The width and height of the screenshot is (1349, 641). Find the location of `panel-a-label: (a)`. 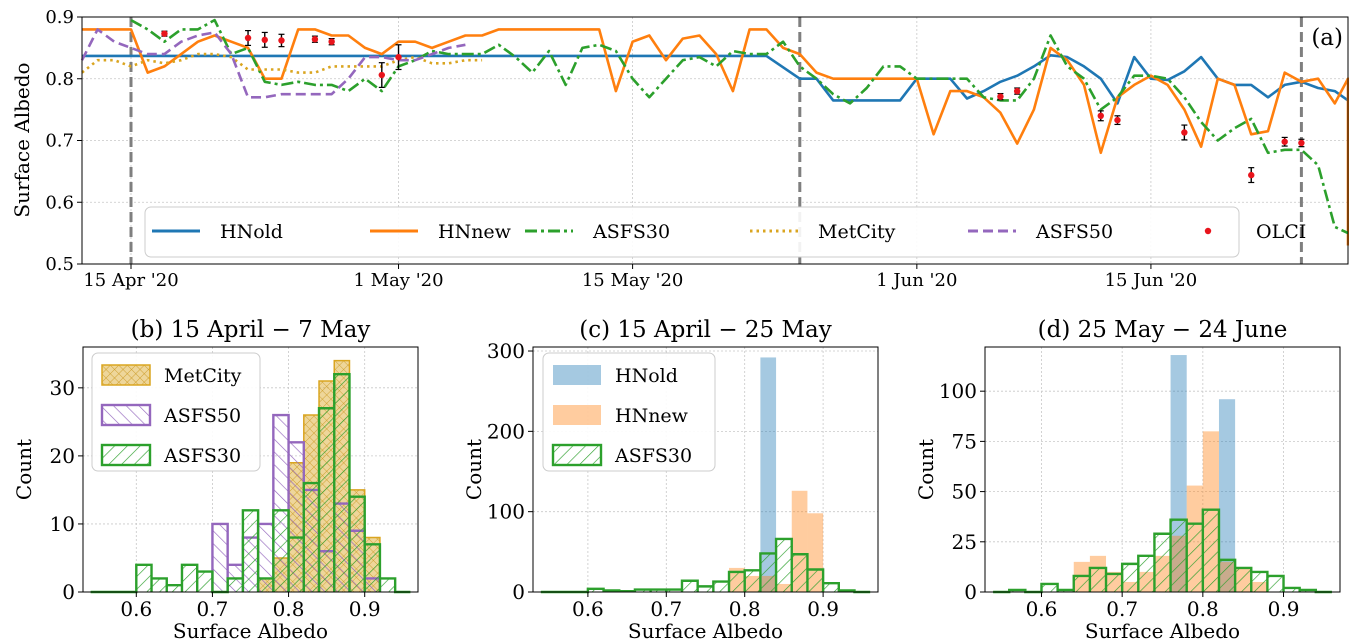

panel-a-label: (a) is located at coordinates (1327, 38).